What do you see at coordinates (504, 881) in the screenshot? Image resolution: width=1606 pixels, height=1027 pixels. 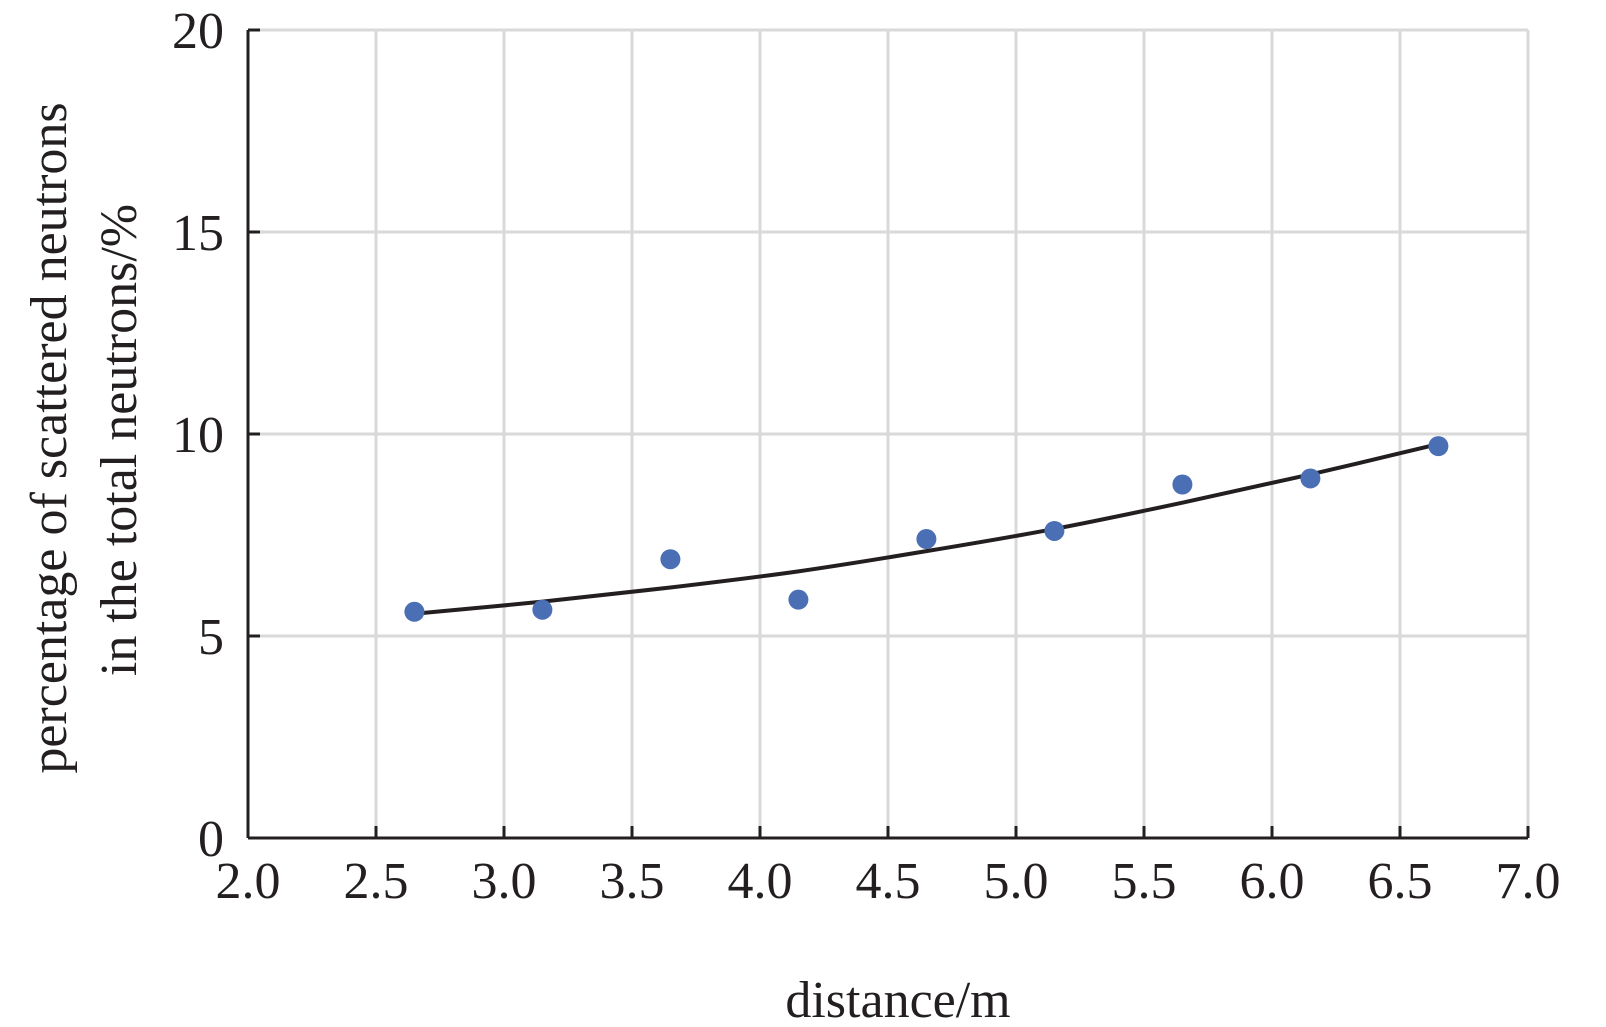 I see `x-tick-label: 3.0` at bounding box center [504, 881].